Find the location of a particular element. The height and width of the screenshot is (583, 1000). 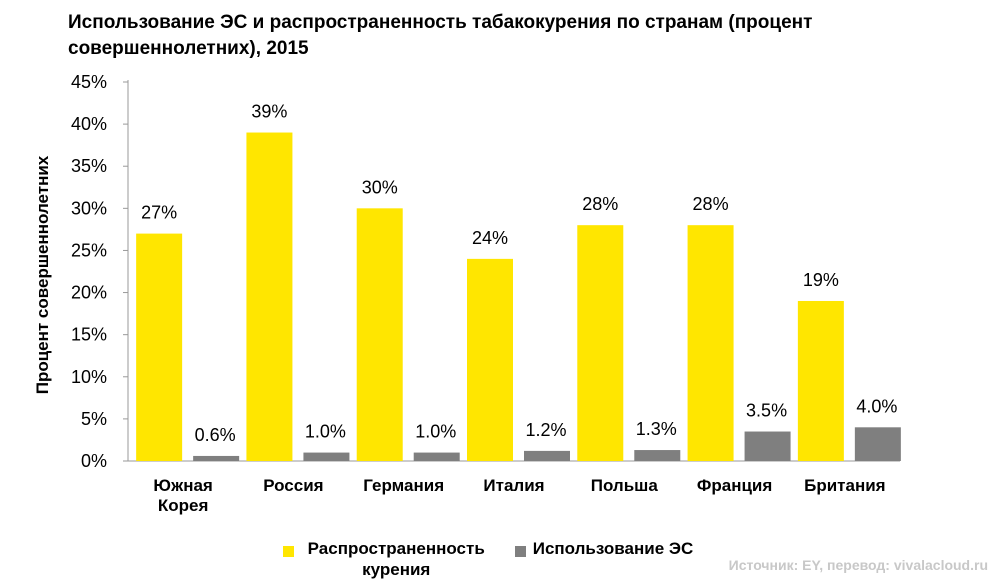

y-tick-label: 20% is located at coordinates (89, 293).